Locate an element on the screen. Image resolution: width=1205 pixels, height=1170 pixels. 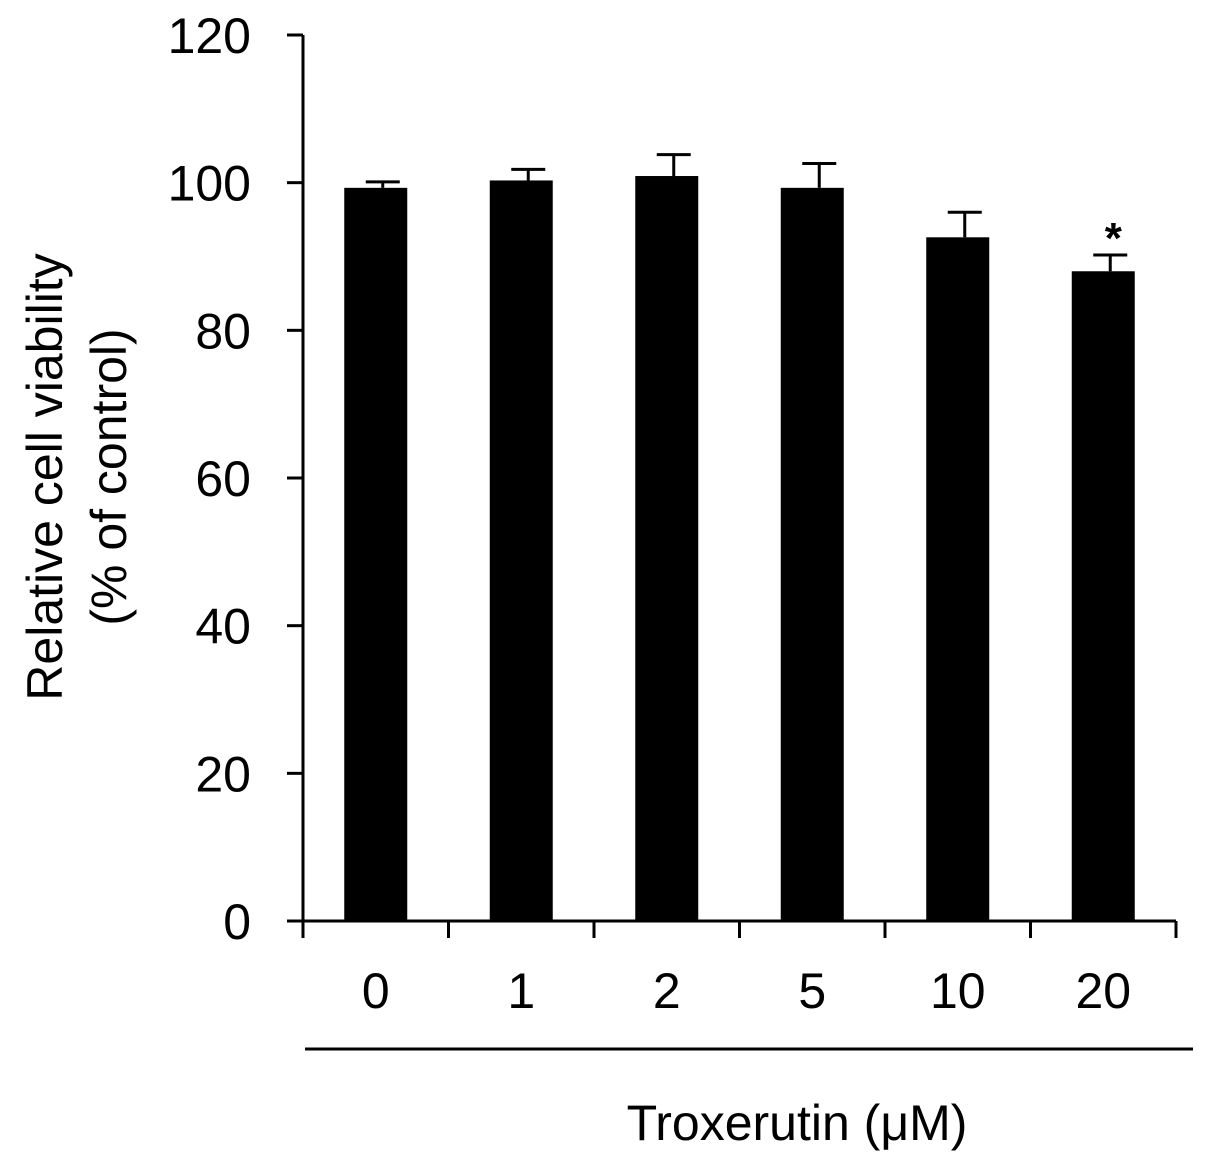
y-tick-label-0: 0 is located at coordinates (237, 922).